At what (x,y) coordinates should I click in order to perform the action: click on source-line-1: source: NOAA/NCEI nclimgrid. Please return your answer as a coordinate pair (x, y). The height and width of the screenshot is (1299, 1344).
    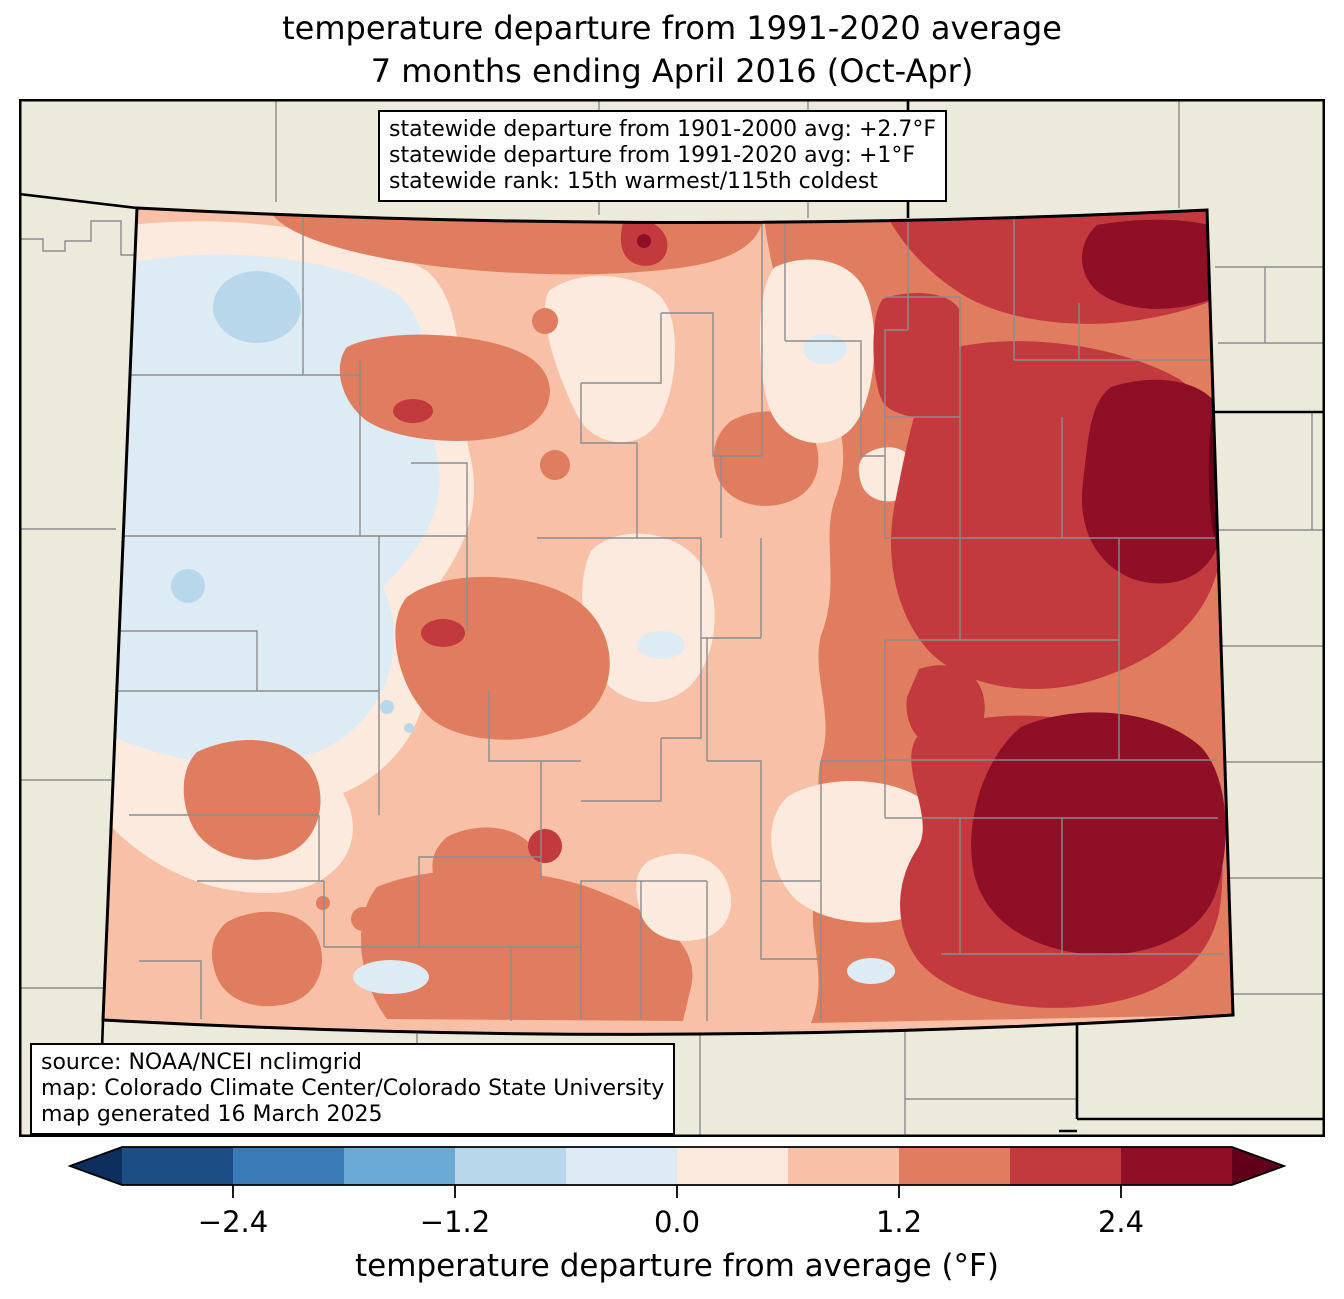
    Looking at the image, I should click on (201, 1062).